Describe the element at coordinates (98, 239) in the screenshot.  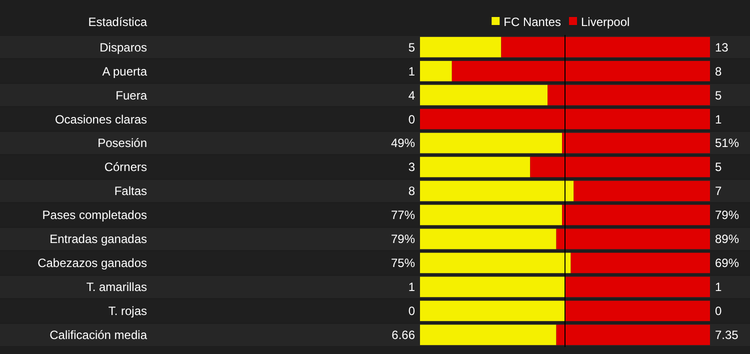
I see `y-tick-label: Entradas ganadas` at that location.